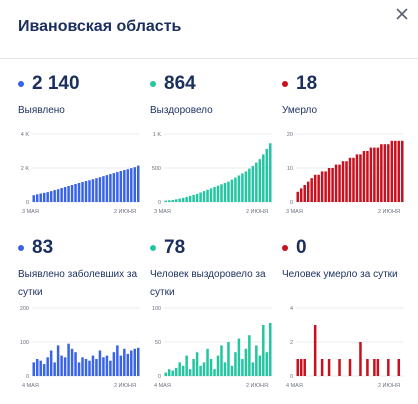 The width and height of the screenshot is (418, 404). I want to click on y-tick-label: 50, so click(158, 343).